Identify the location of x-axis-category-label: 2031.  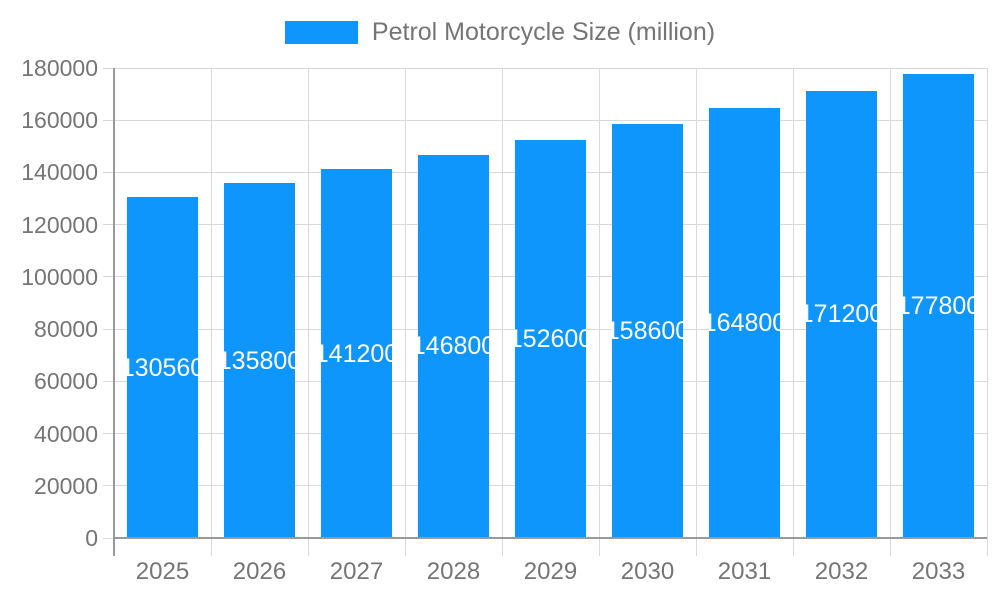
(744, 571).